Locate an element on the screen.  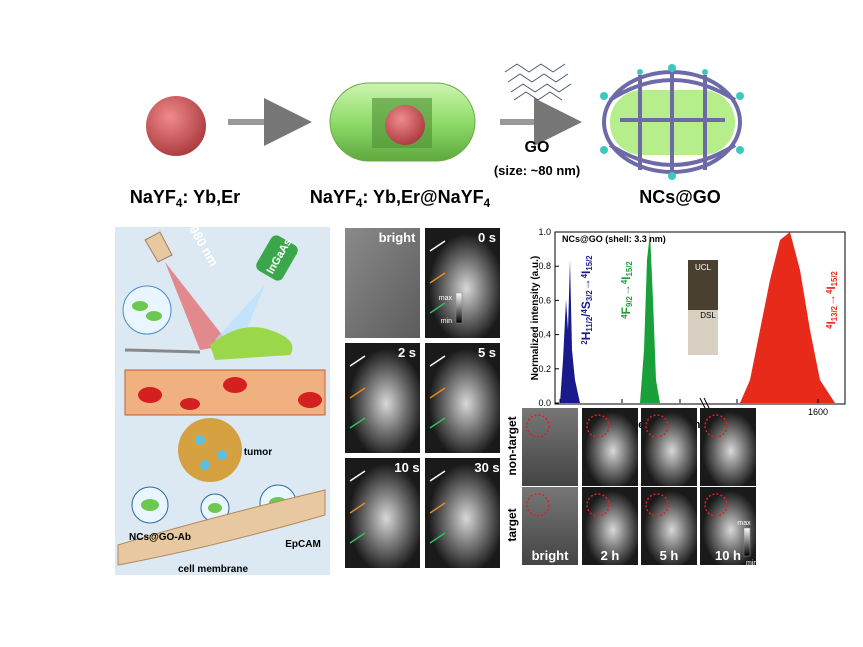
text-segment: 9/2 is located at coordinates (629, 302).